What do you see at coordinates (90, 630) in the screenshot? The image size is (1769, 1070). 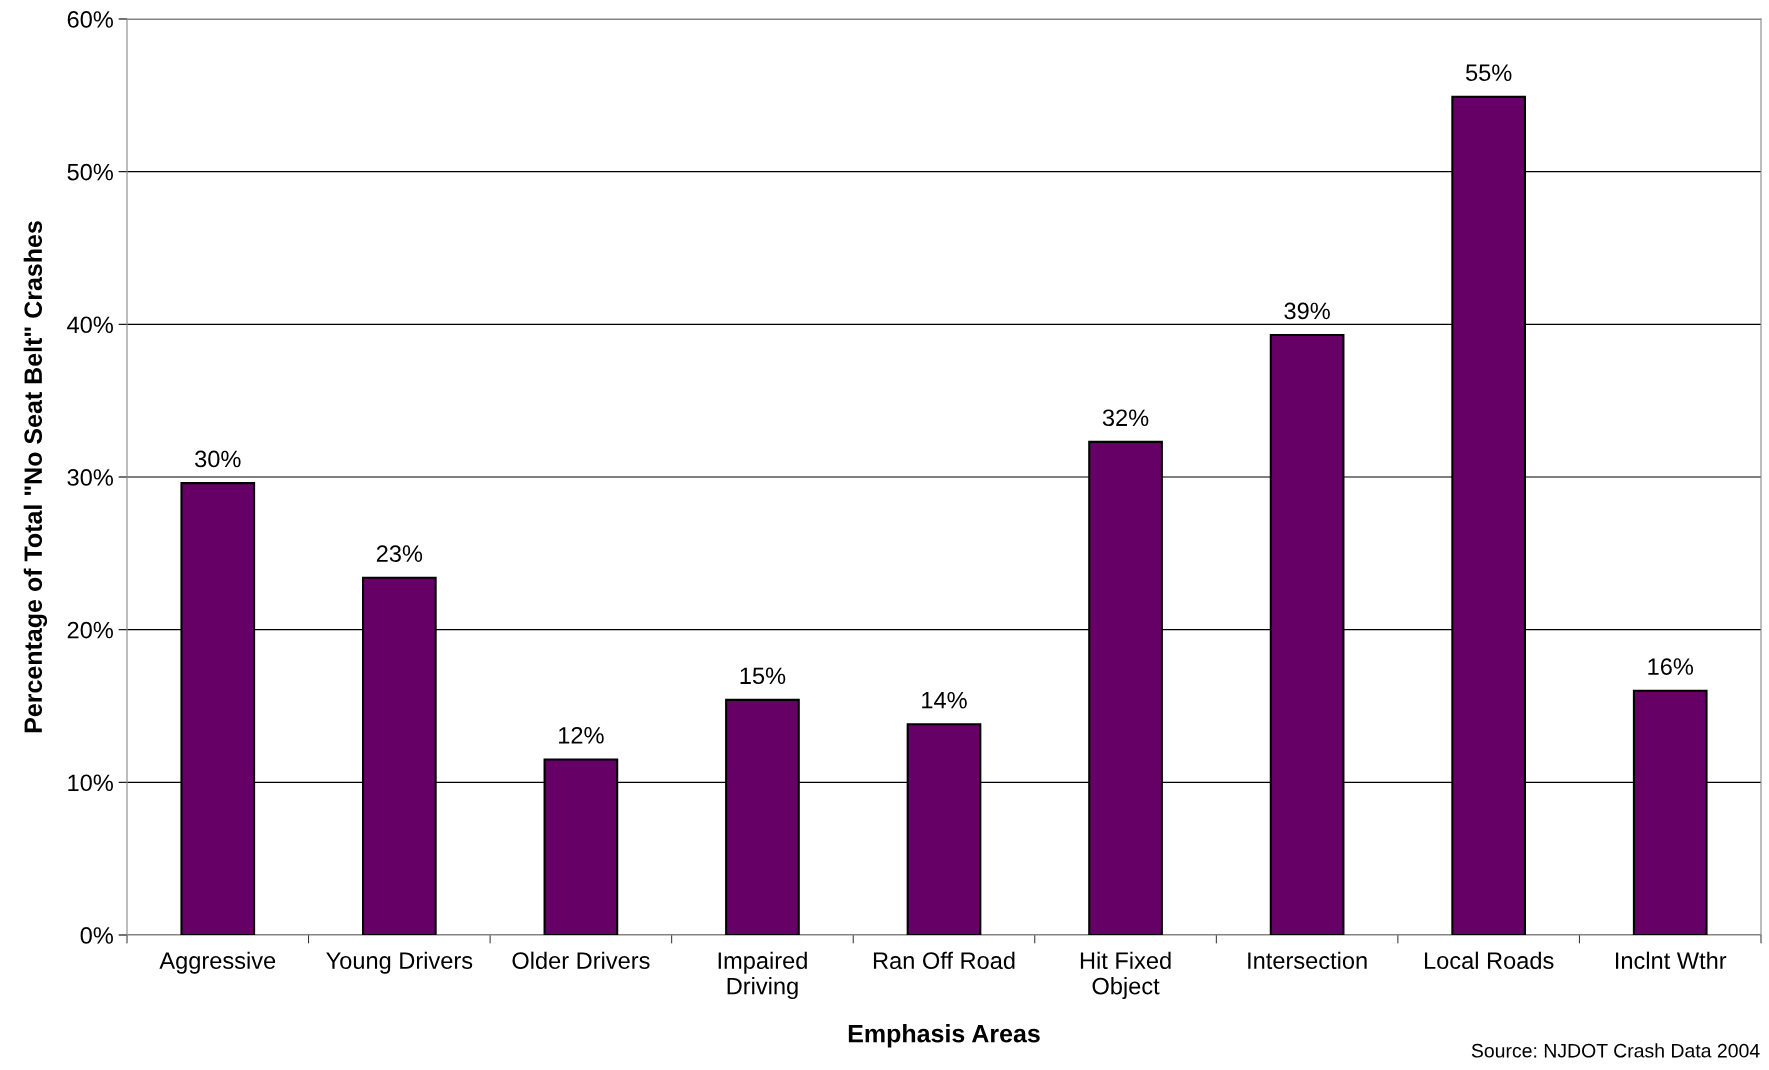 I see `y-tick-label: 20%` at bounding box center [90, 630].